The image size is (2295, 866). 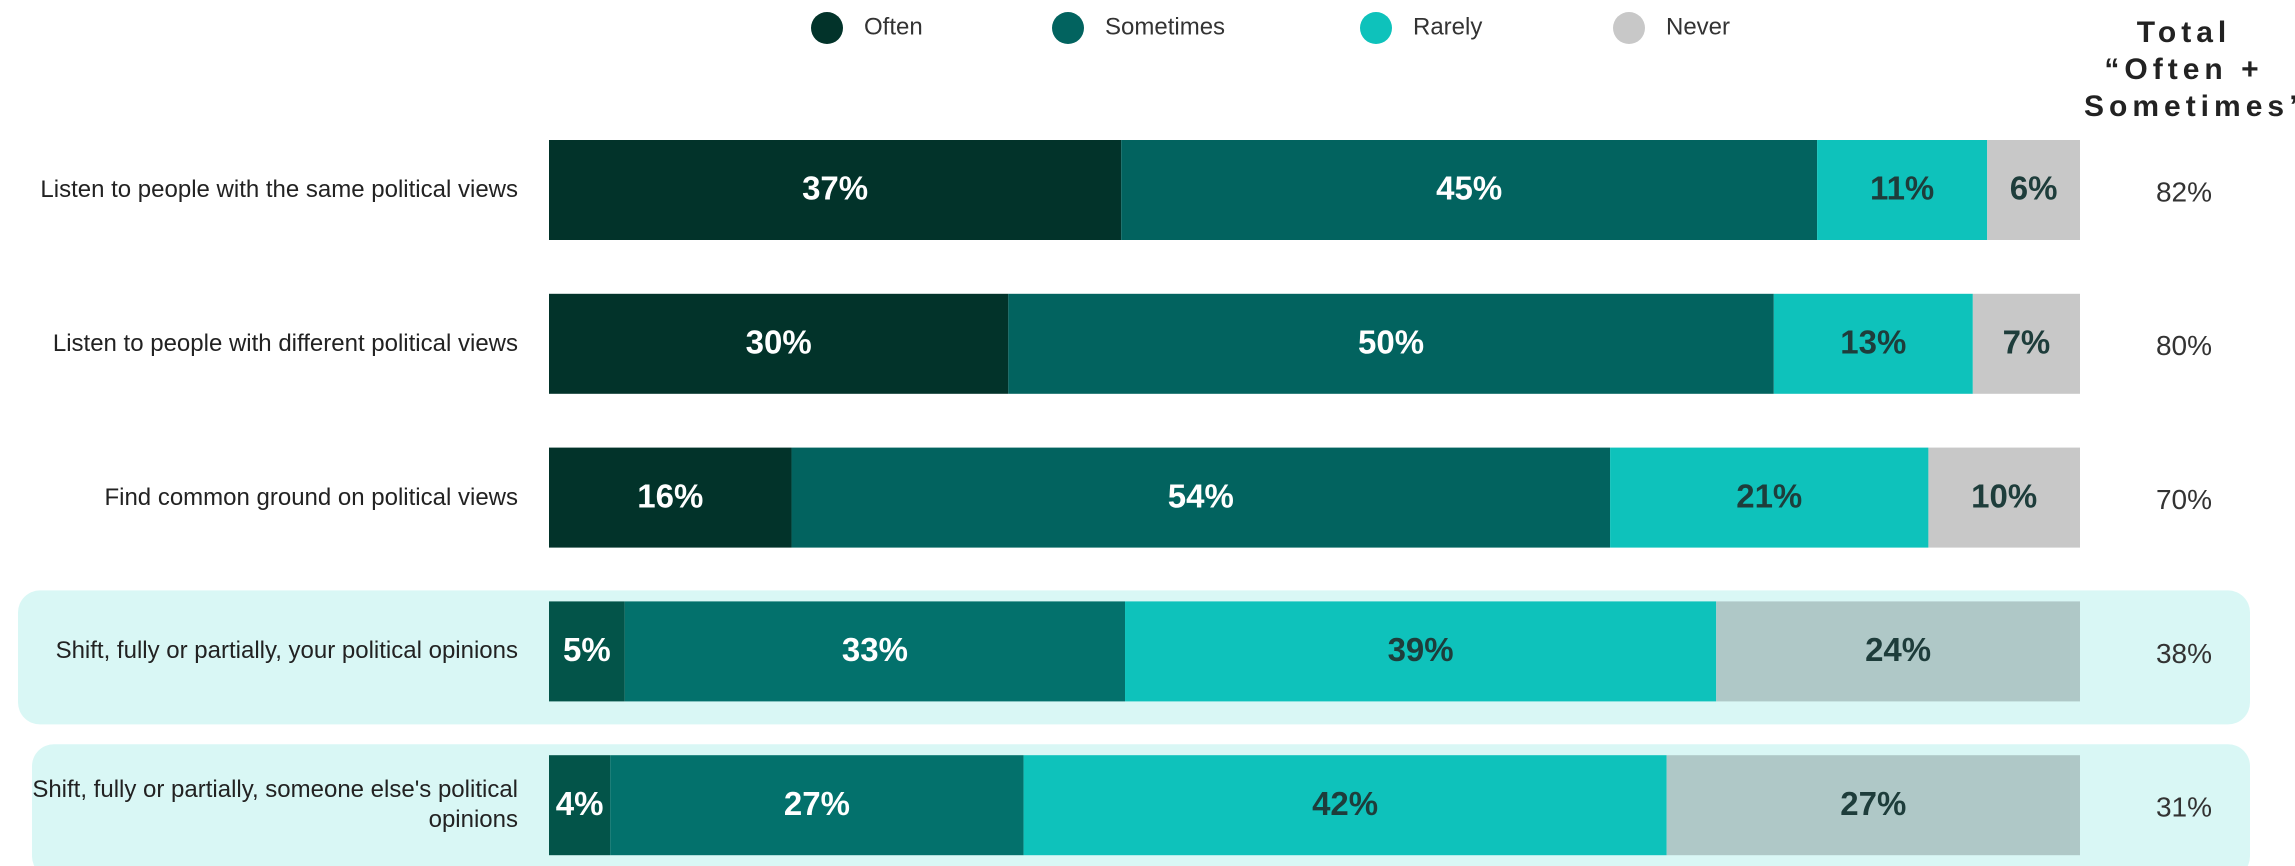 I want to click on value-label: 7%, so click(x=2027, y=342).